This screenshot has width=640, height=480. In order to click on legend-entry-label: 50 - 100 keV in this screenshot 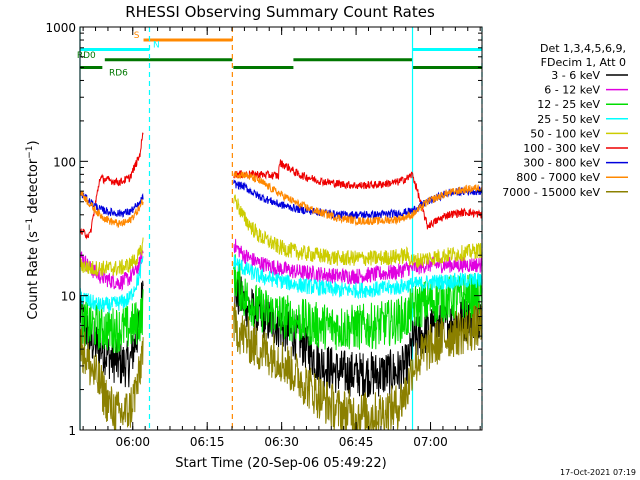, I will do `click(565, 133)`.